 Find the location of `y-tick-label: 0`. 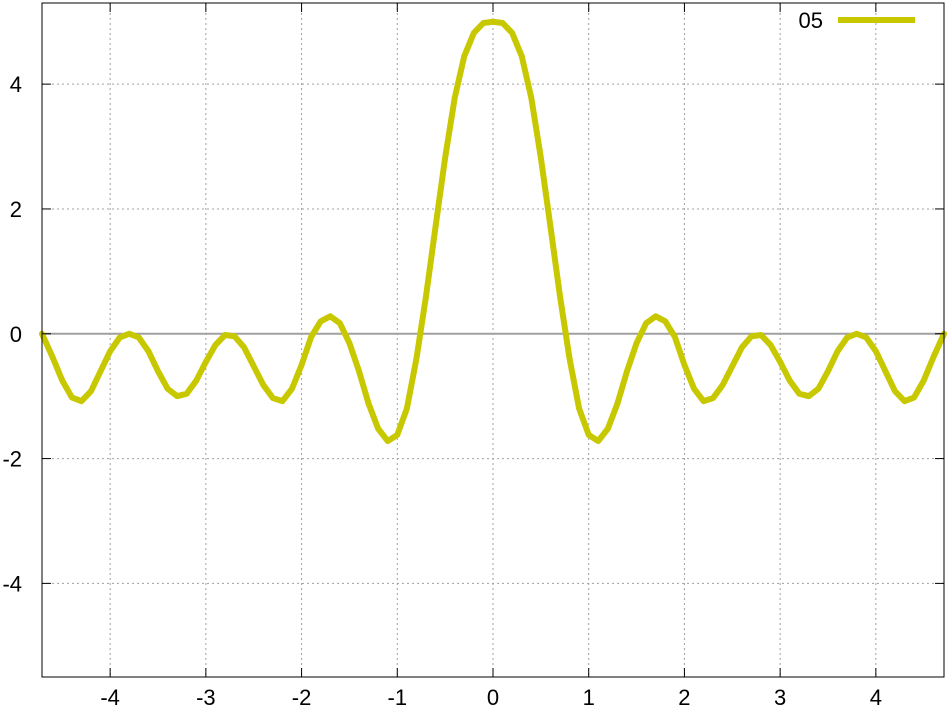

y-tick-label: 0 is located at coordinates (16, 334).